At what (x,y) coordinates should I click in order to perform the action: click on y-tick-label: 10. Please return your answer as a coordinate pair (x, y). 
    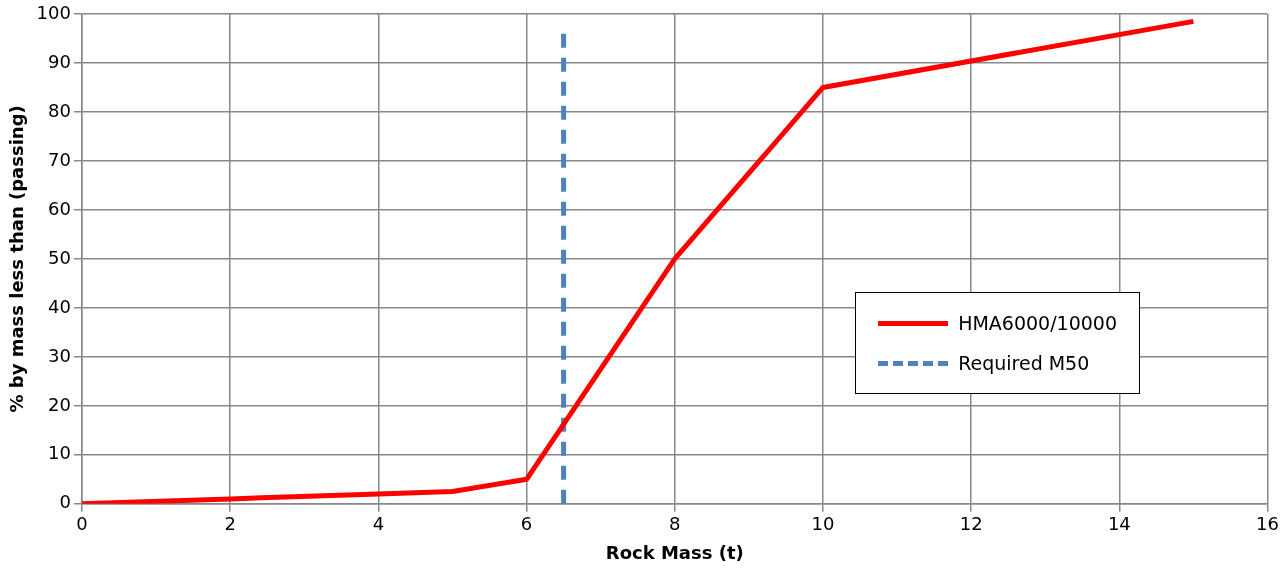
    Looking at the image, I should click on (59, 453).